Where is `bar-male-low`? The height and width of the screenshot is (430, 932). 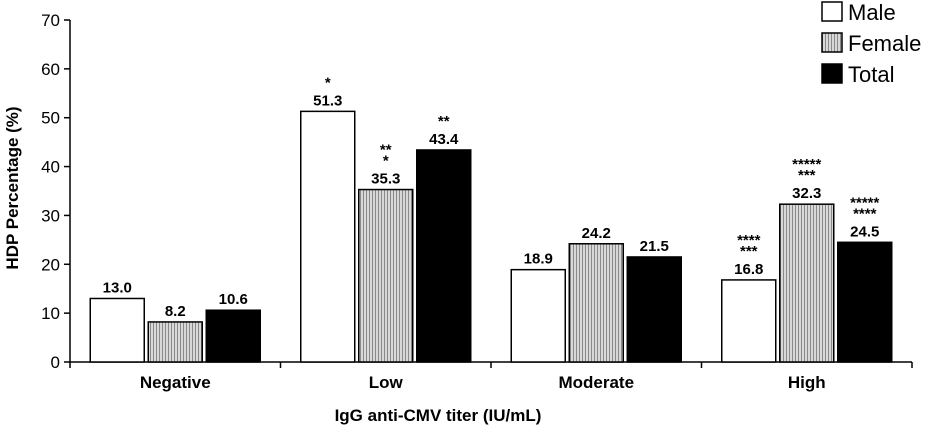
bar-male-low is located at coordinates (328, 236).